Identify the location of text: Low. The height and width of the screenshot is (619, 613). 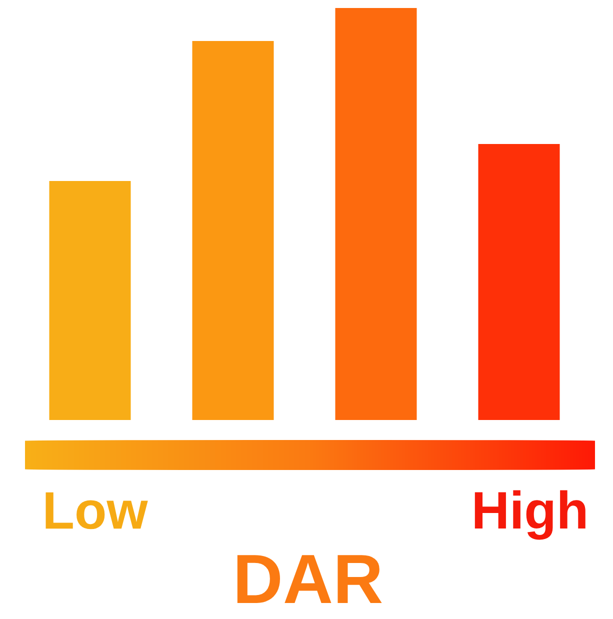
(97, 511).